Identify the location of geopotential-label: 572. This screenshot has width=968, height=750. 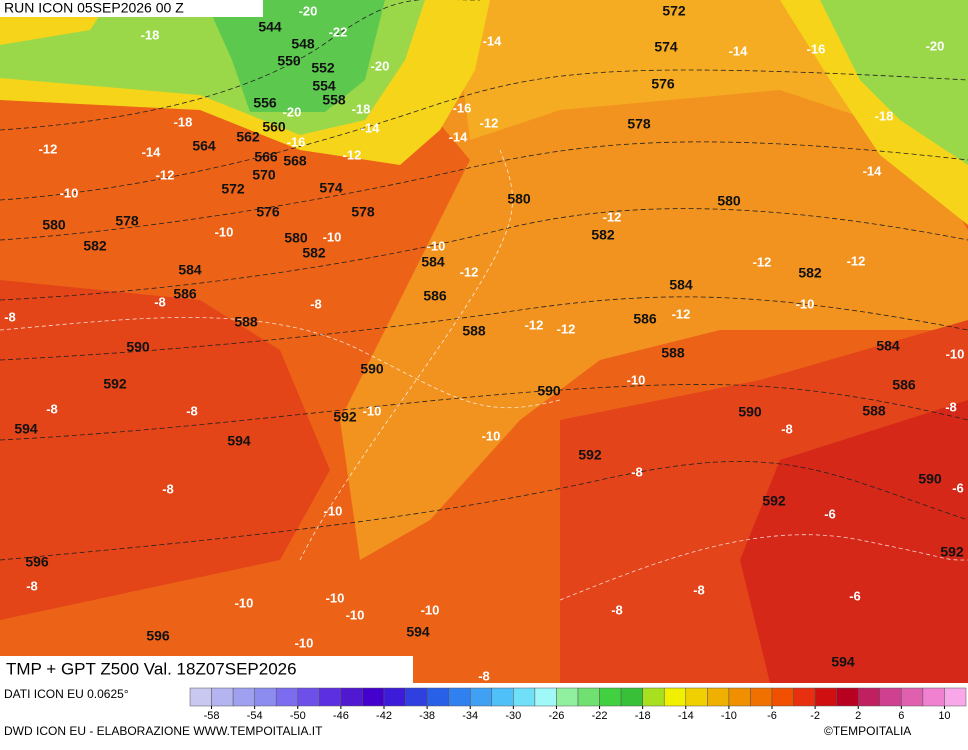
(233, 189).